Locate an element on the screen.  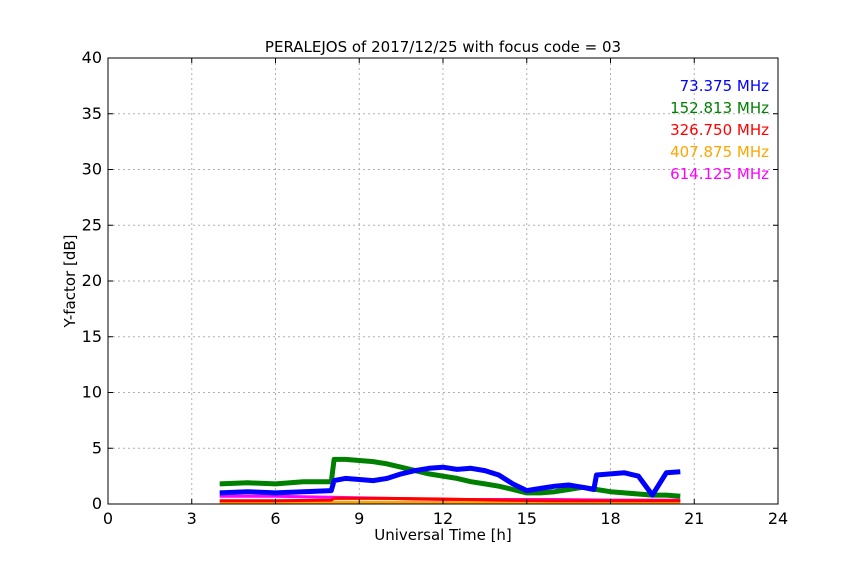
legend-entry: 73.375 MHz is located at coordinates (724, 86).